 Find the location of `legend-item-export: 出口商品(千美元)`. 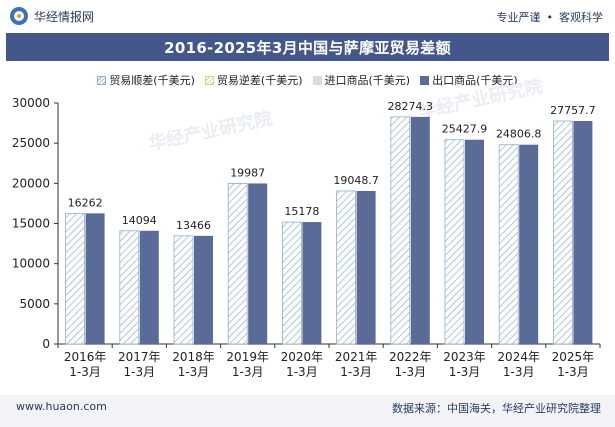

legend-item-export: 出口商品(千美元) is located at coordinates (469, 80).